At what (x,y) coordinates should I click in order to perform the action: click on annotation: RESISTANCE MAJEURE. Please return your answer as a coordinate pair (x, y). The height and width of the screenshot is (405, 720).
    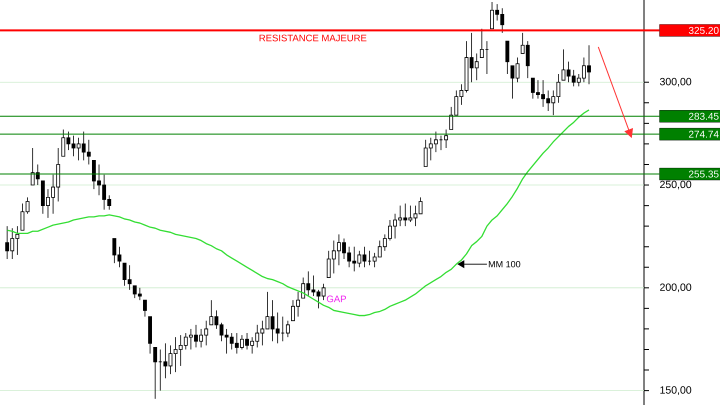
    Looking at the image, I should click on (313, 38).